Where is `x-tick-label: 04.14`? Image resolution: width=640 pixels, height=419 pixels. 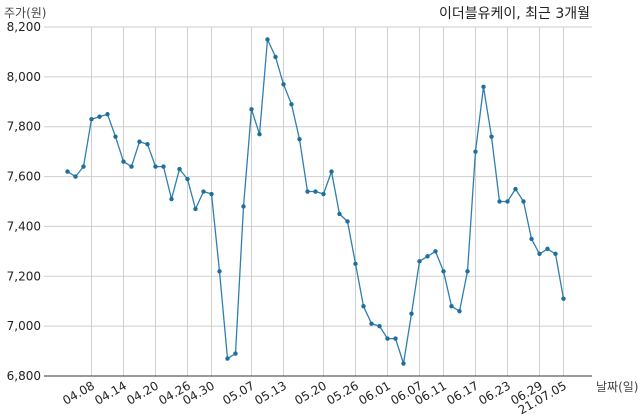
x-tick-label: 04.14 is located at coordinates (110, 392).